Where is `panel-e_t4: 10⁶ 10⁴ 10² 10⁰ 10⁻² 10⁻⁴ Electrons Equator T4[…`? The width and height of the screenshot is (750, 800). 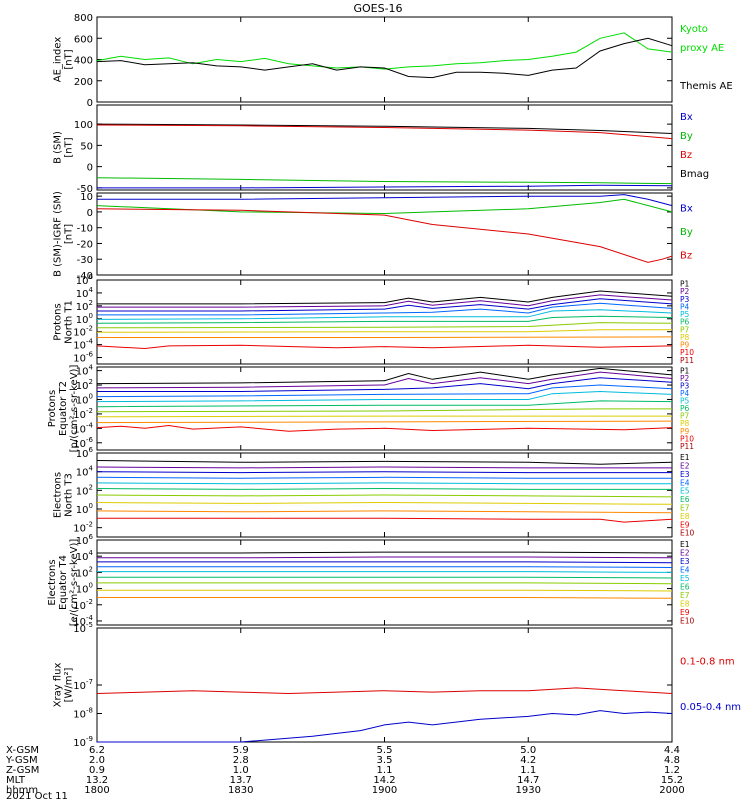 panel-e_t4: 10⁶ 10⁴ 10² 10⁰ 10⁻² 10⁻⁴ Electrons Equator T4[… is located at coordinates (371, 580).